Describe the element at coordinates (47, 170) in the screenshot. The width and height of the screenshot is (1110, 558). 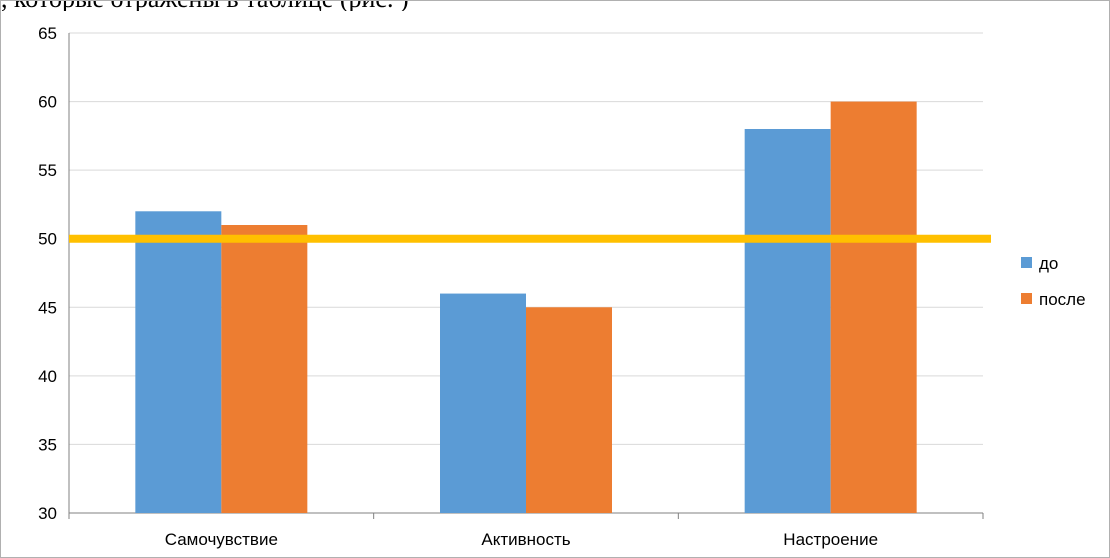
I see `y-tick-label: 55` at that location.